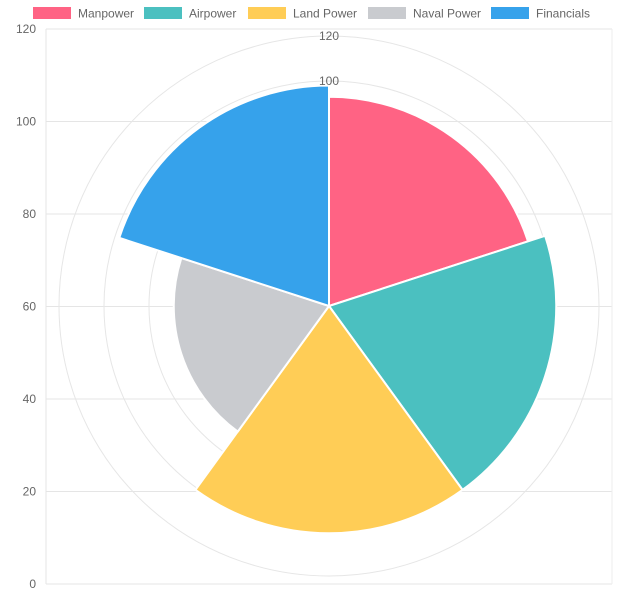 The width and height of the screenshot is (632, 606). What do you see at coordinates (329, 58) in the screenshot?
I see `radial-ticks: 100 120` at bounding box center [329, 58].